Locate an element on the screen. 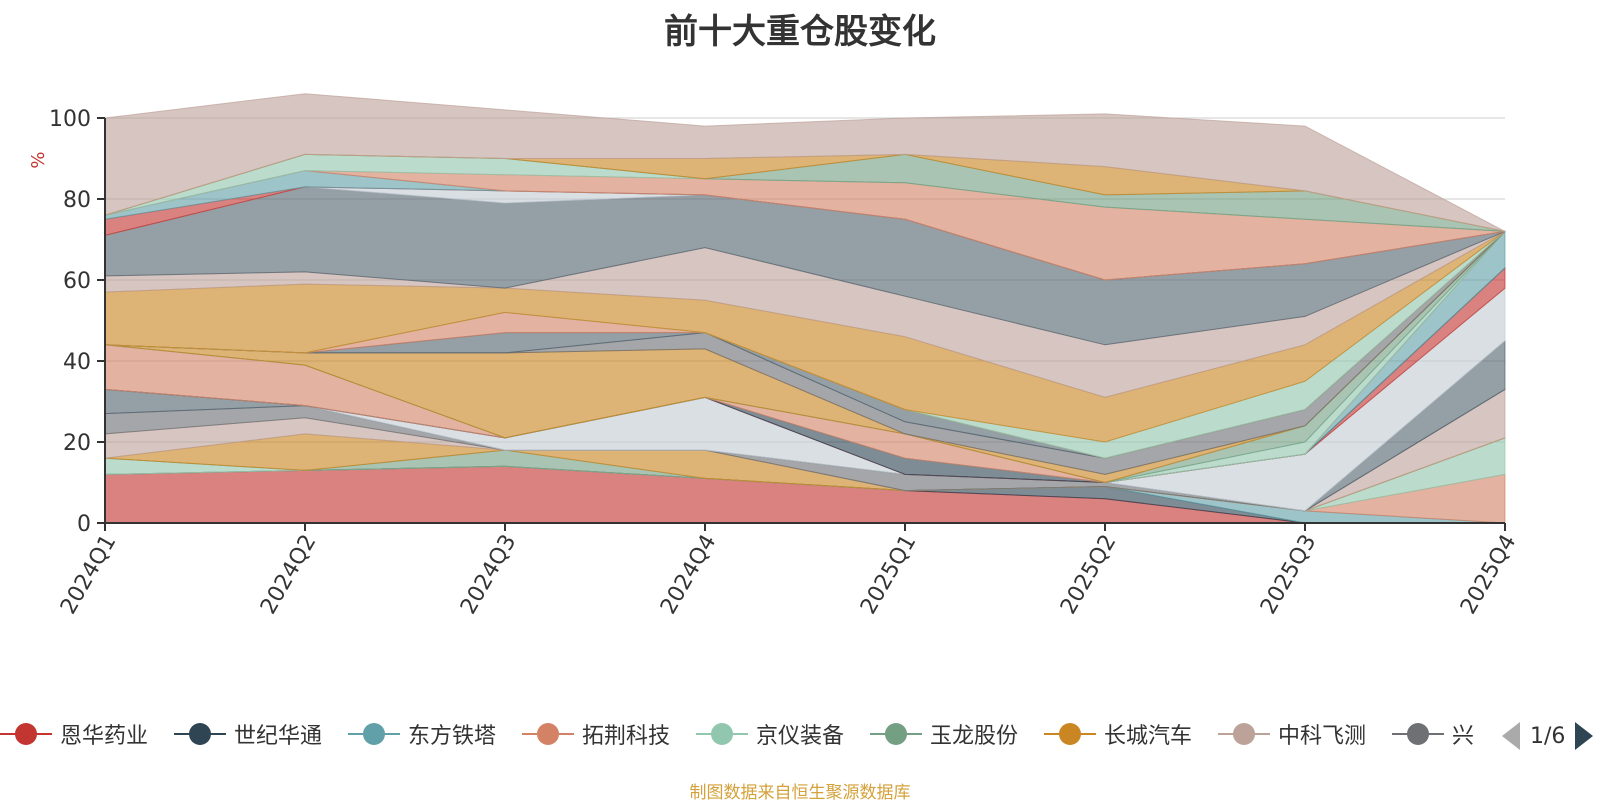 The height and width of the screenshot is (803, 1600). legend: 恩华药业 世纪华通 东方铁塔 拓荆科技 京仪装备 玉龙股份 长城汽车 中科飞测 兴 is located at coordinates (745, 734).